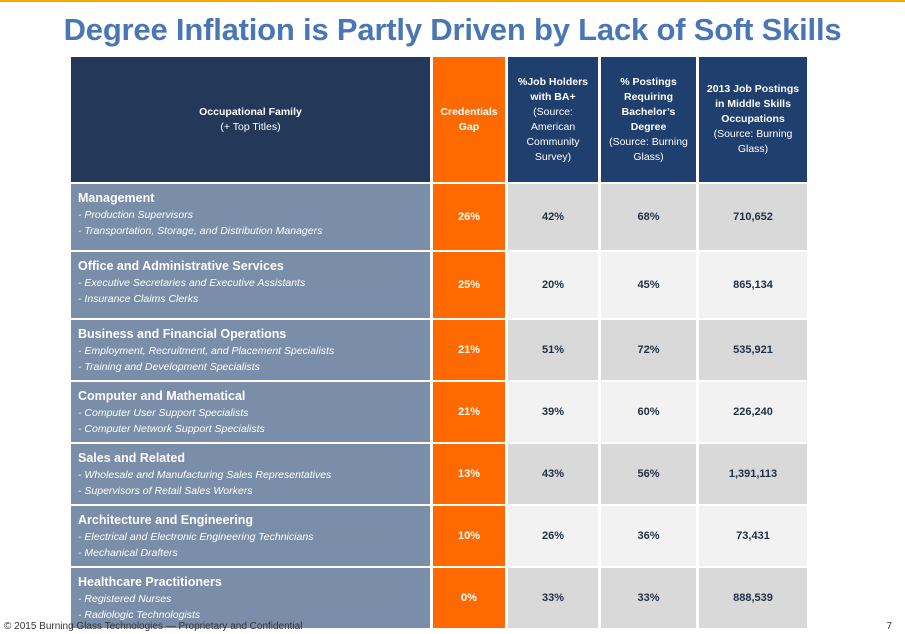 This screenshot has width=905, height=634. I want to click on header-occupational-family: Occupational Family (+ Top Titles), so click(250, 119).